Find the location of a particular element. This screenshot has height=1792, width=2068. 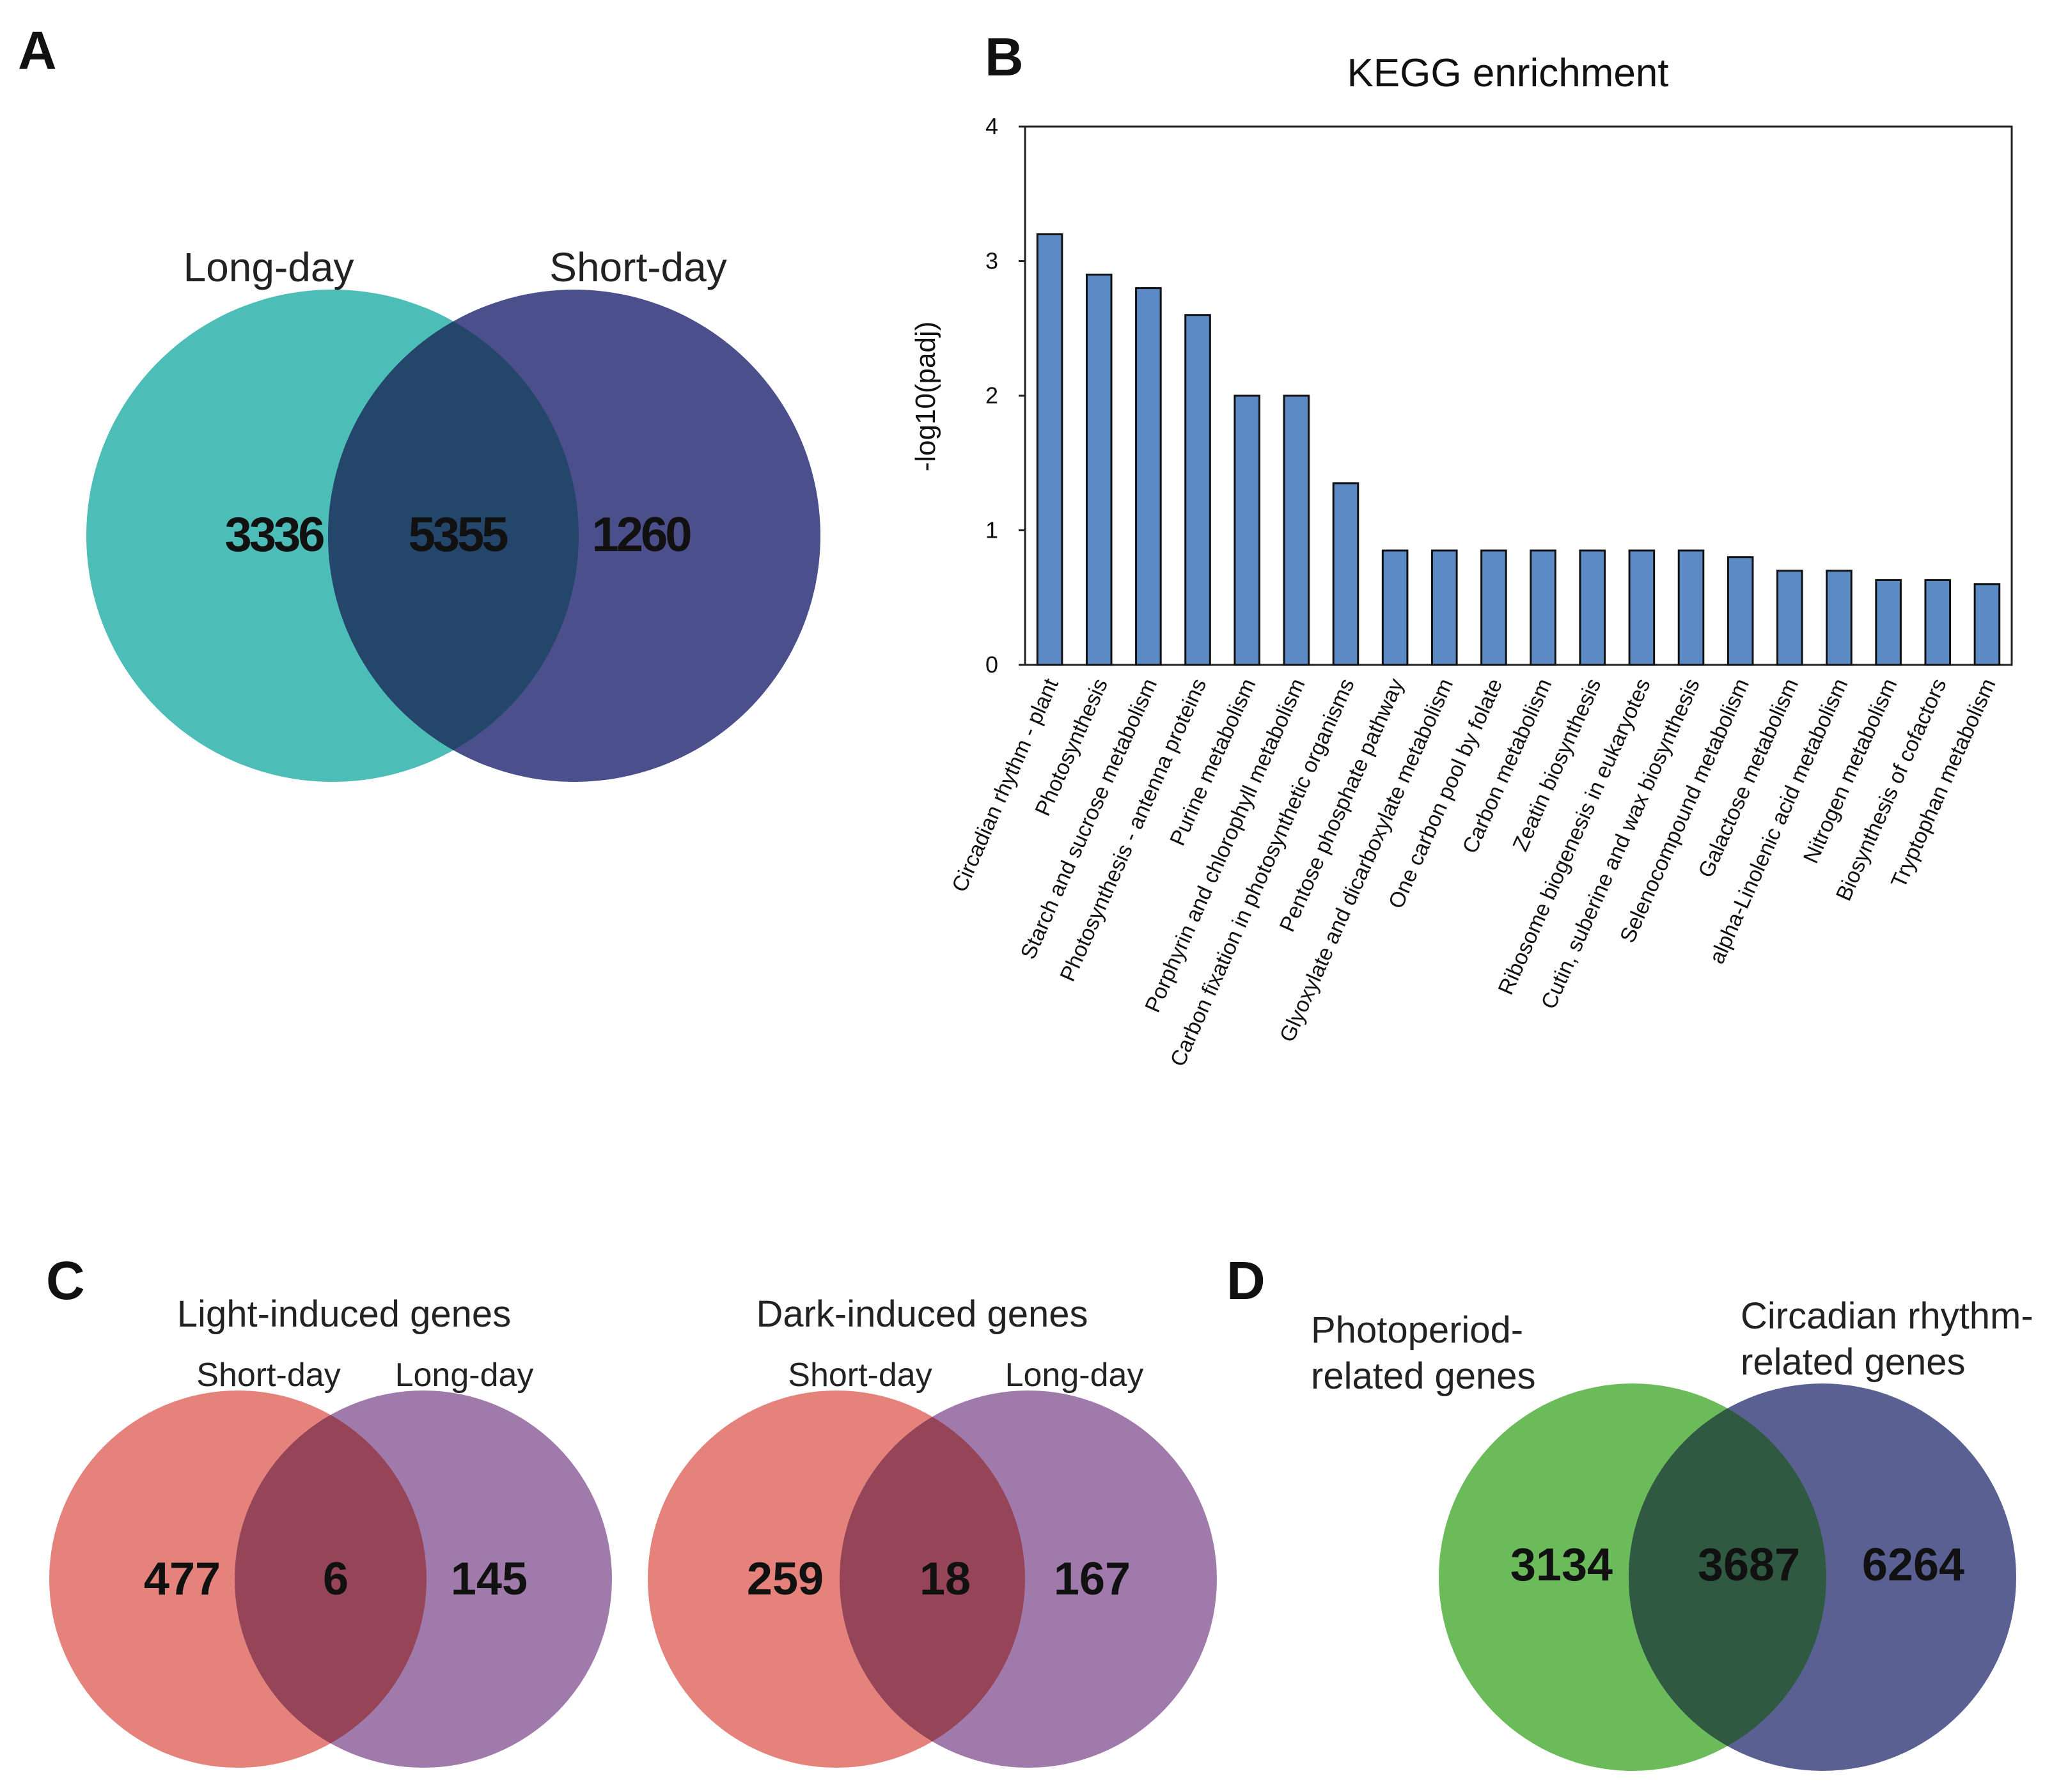

panel-c-letter: C is located at coordinates (66, 1281).